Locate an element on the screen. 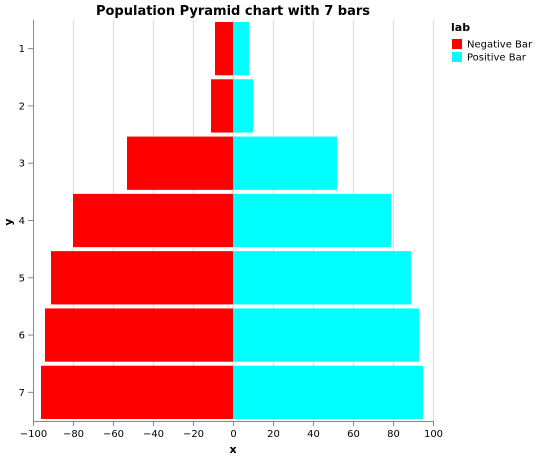  y-tick-label: 3 is located at coordinates (22, 164).